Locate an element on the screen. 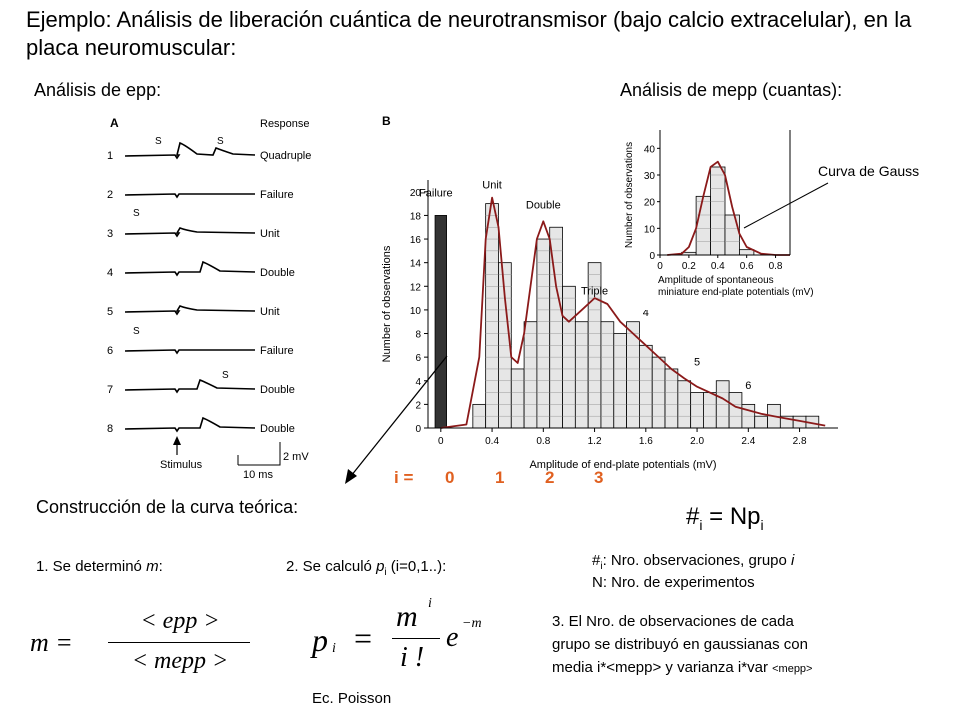  trace-row-number: 1 is located at coordinates (110, 156).